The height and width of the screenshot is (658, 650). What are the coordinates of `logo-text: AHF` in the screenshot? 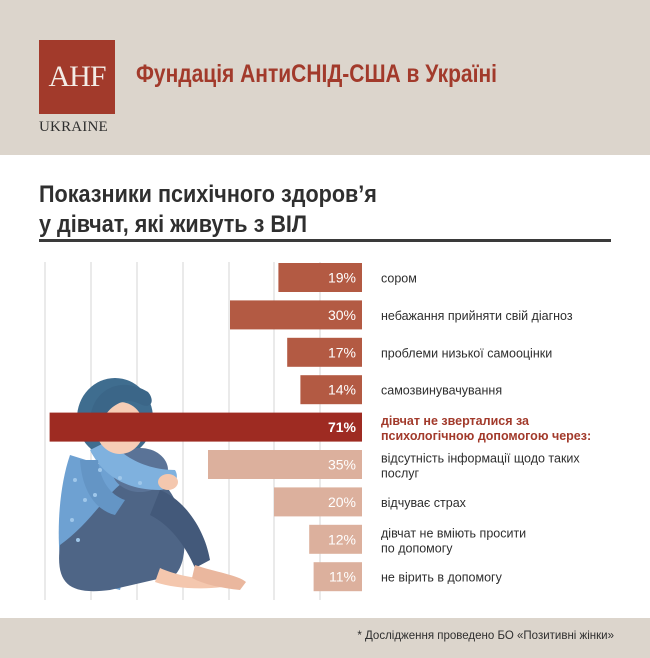 It's located at (77, 76).